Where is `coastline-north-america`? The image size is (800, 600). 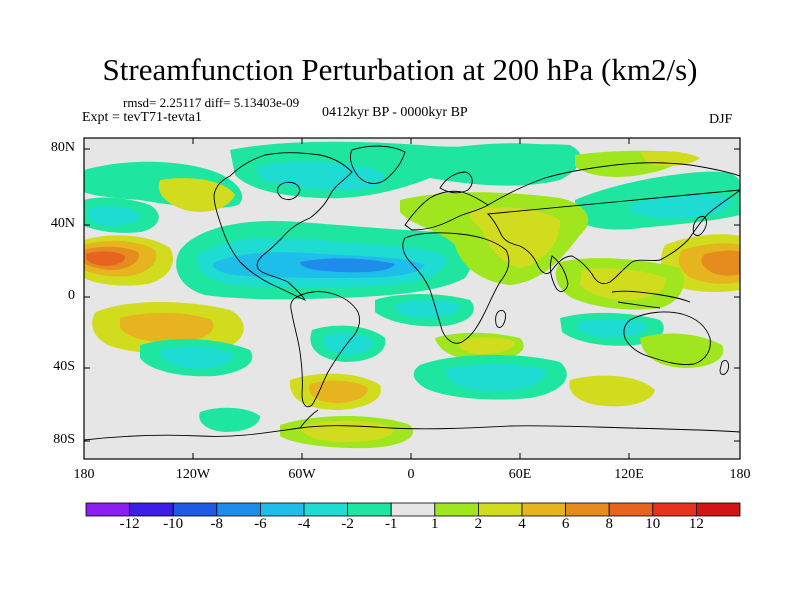 coastline-north-america is located at coordinates (283, 226).